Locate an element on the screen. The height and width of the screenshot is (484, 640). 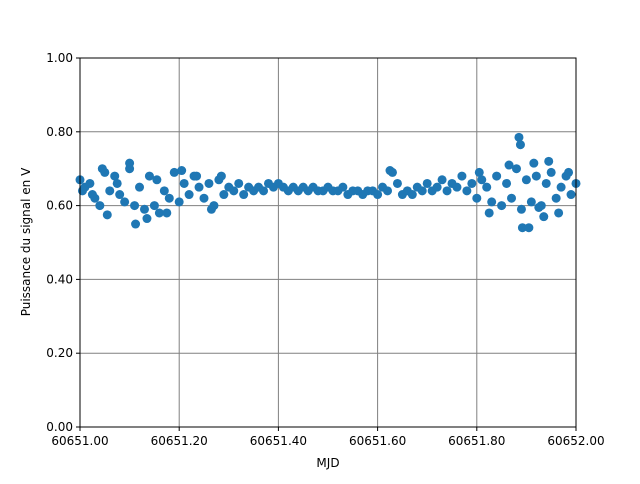
y-tick-label: 0.40 is located at coordinates (59, 279).